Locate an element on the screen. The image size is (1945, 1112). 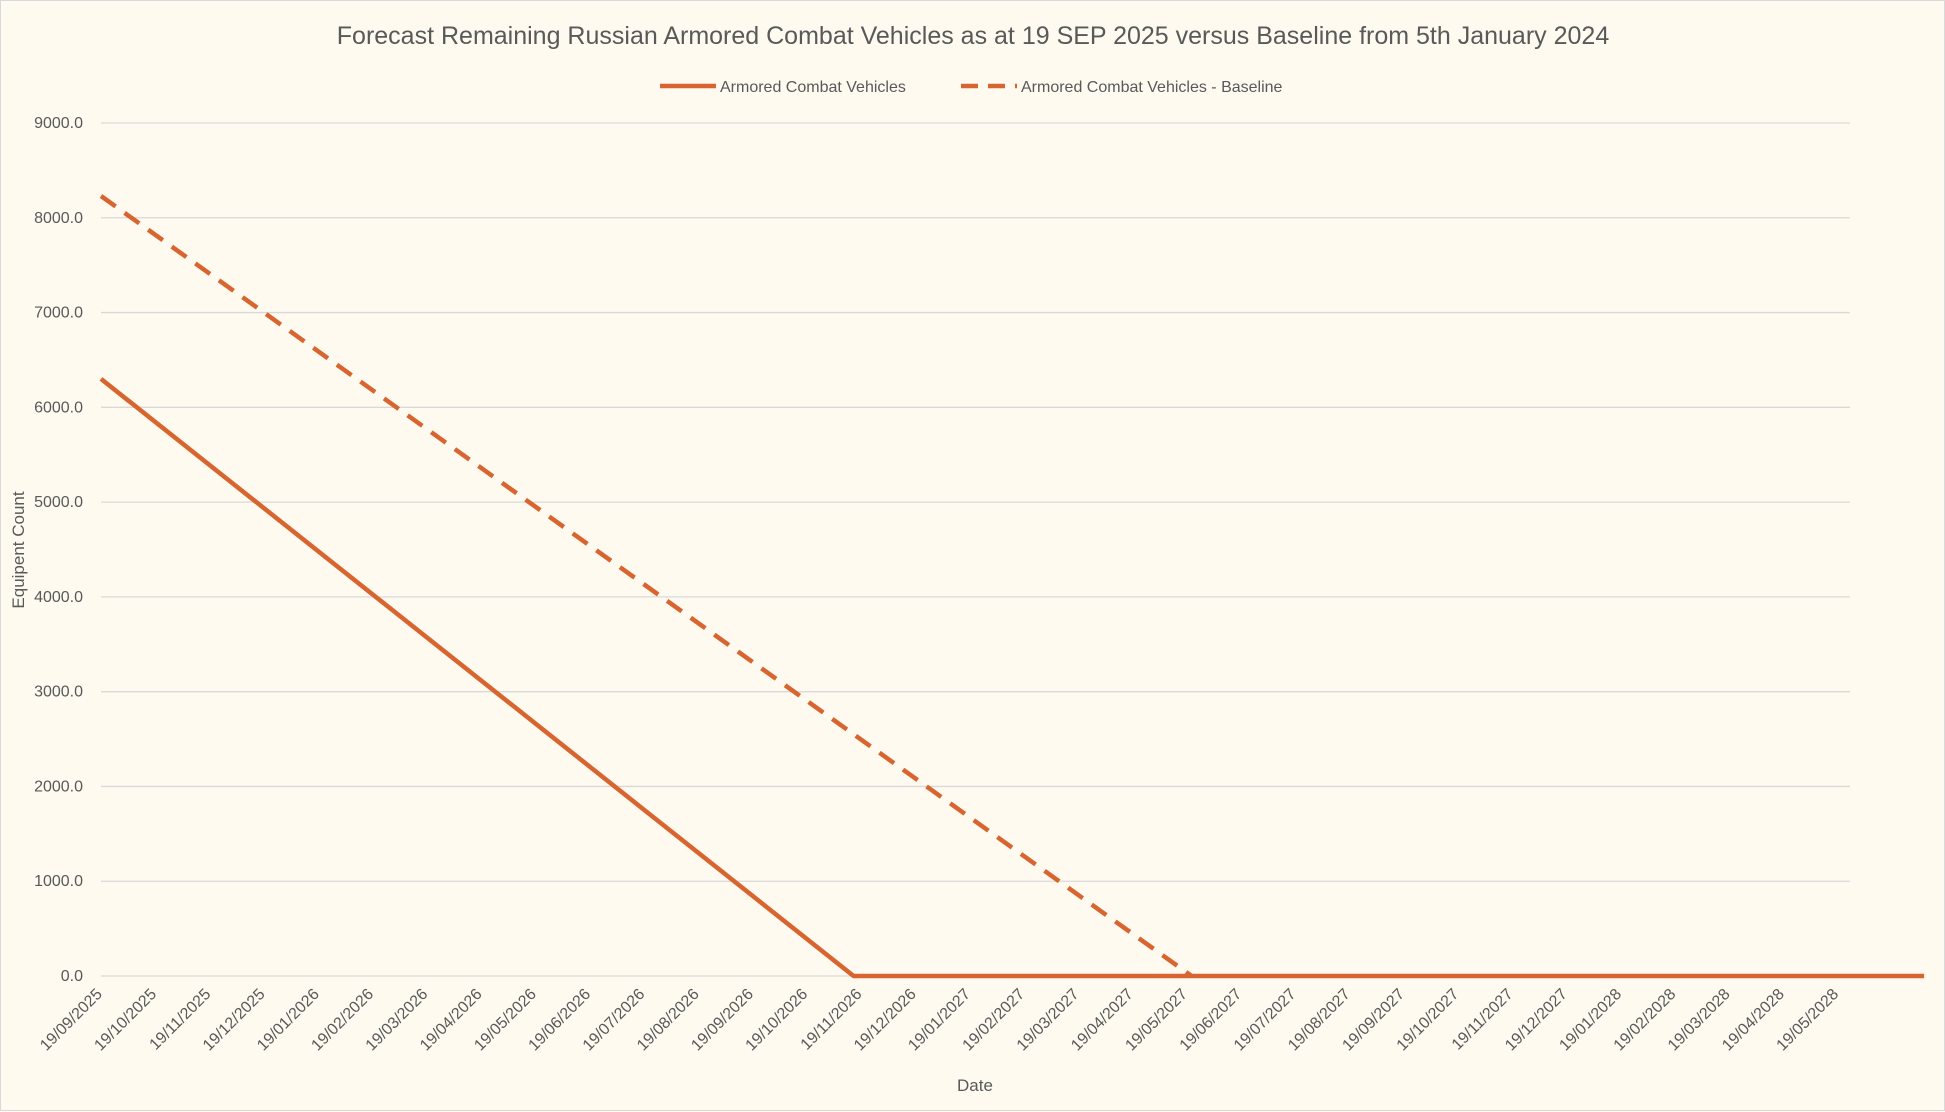
y-tick-label: 0.0 is located at coordinates (72, 976).